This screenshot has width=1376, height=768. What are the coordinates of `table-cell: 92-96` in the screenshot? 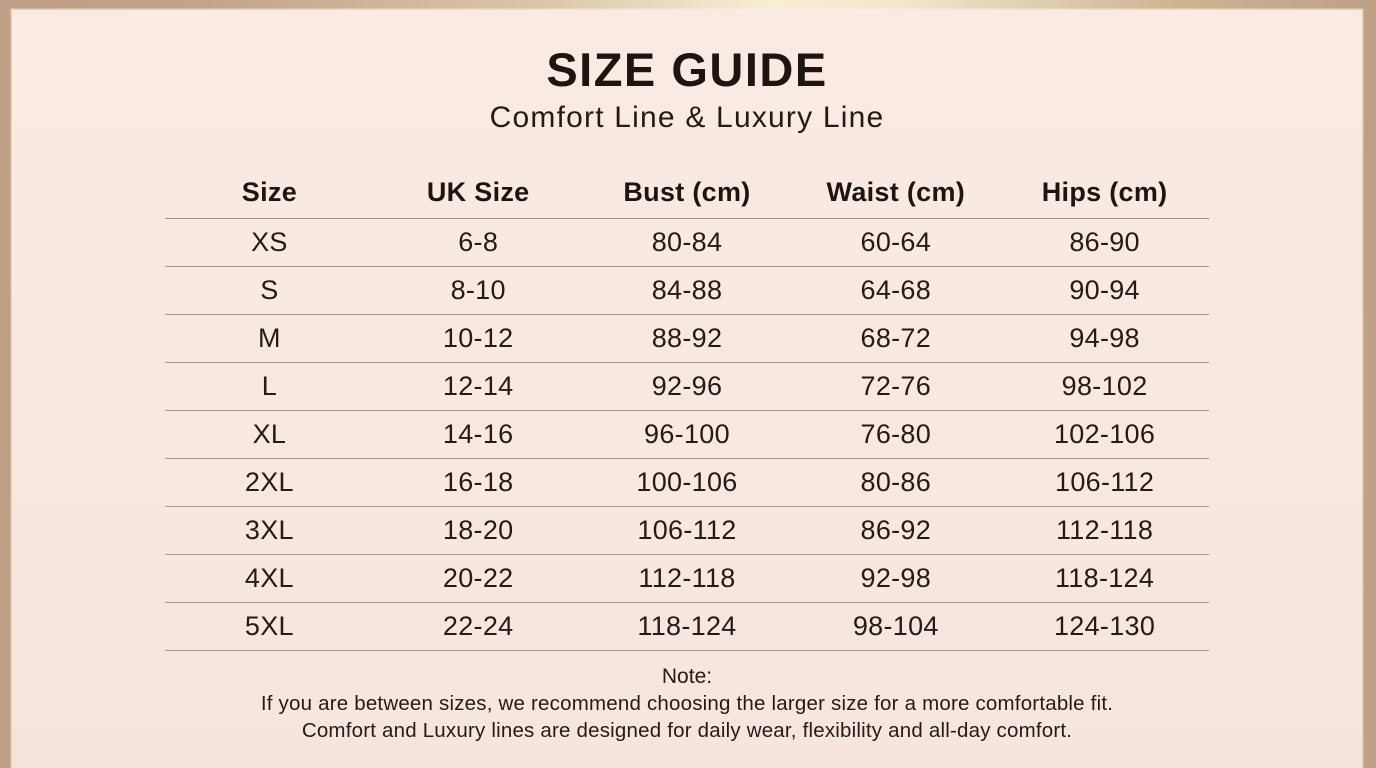 It's located at (687, 386).